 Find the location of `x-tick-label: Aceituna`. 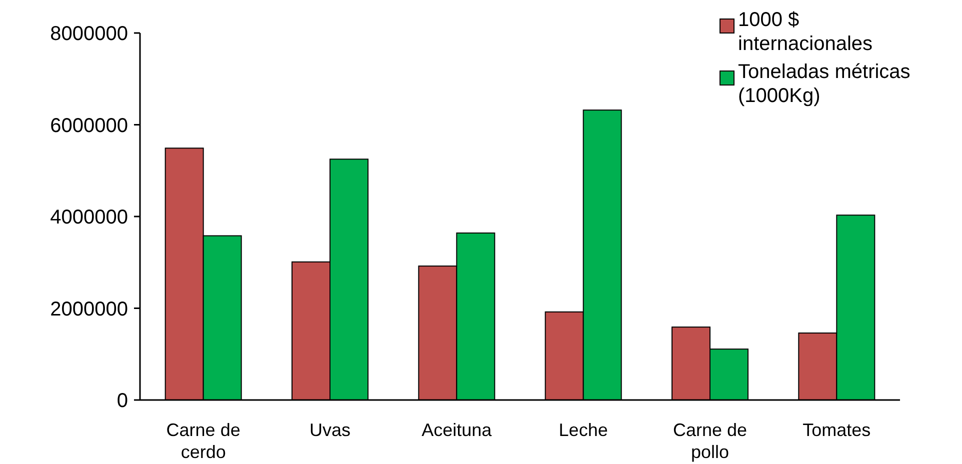

x-tick-label: Aceituna is located at coordinates (457, 430).